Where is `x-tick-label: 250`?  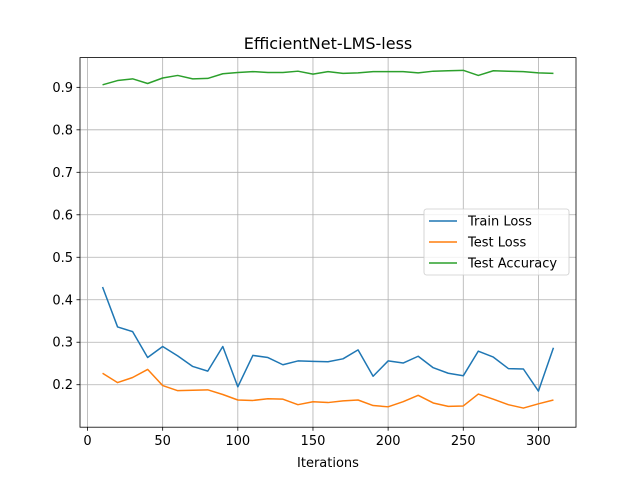 x-tick-label: 250 is located at coordinates (463, 441).